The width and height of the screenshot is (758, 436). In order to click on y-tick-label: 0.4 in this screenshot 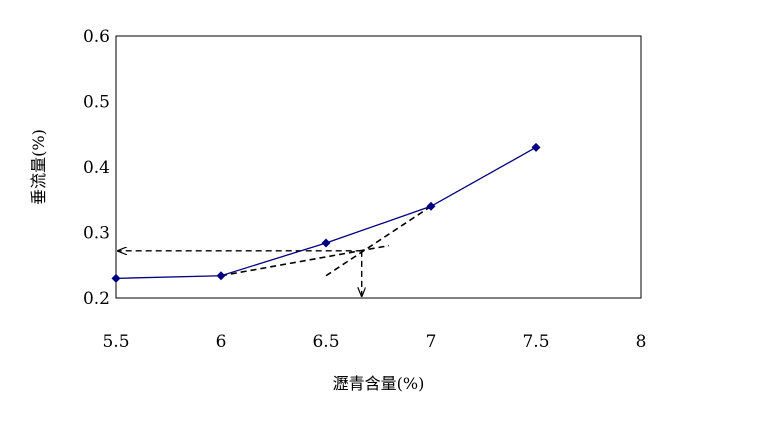, I will do `click(96, 168)`.